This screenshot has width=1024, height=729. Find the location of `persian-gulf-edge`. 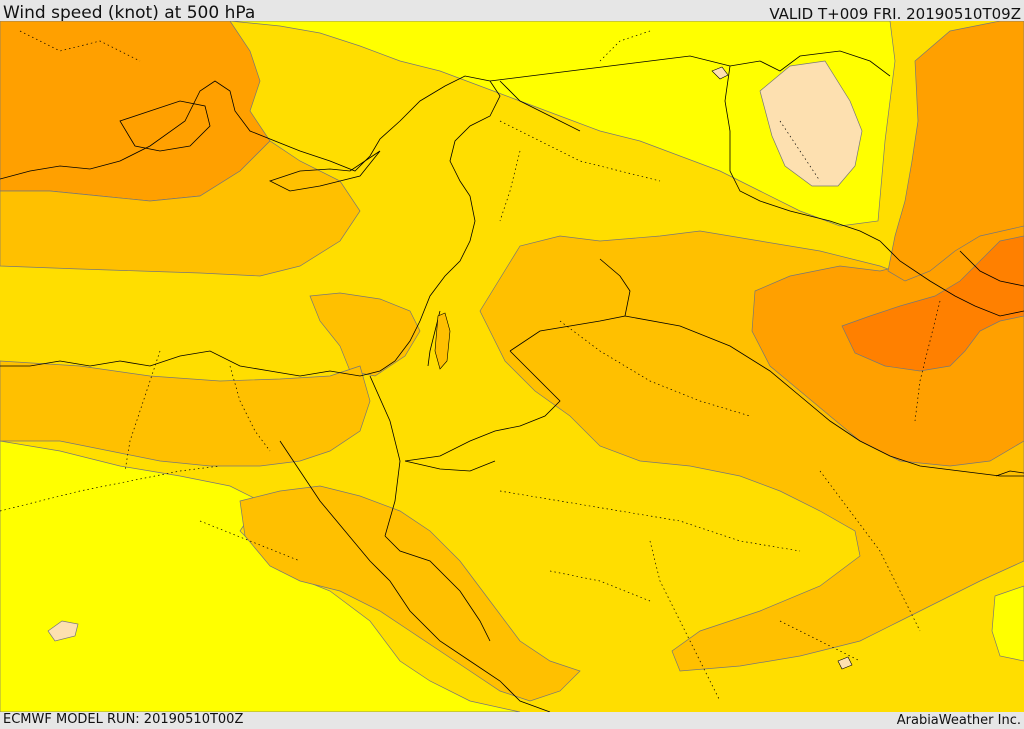

persian-gulf-edge is located at coordinates (1009, 473).